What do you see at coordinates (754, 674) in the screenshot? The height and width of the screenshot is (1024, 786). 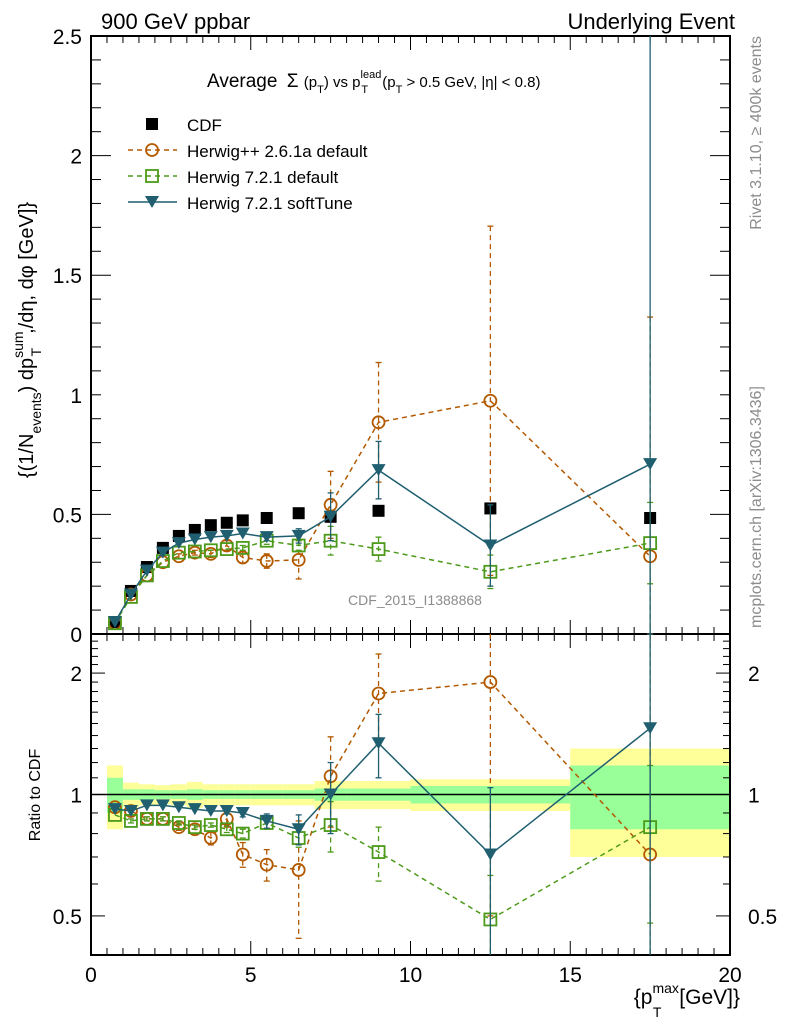 I see `ratio-y-tick-label-right: 2` at bounding box center [754, 674].